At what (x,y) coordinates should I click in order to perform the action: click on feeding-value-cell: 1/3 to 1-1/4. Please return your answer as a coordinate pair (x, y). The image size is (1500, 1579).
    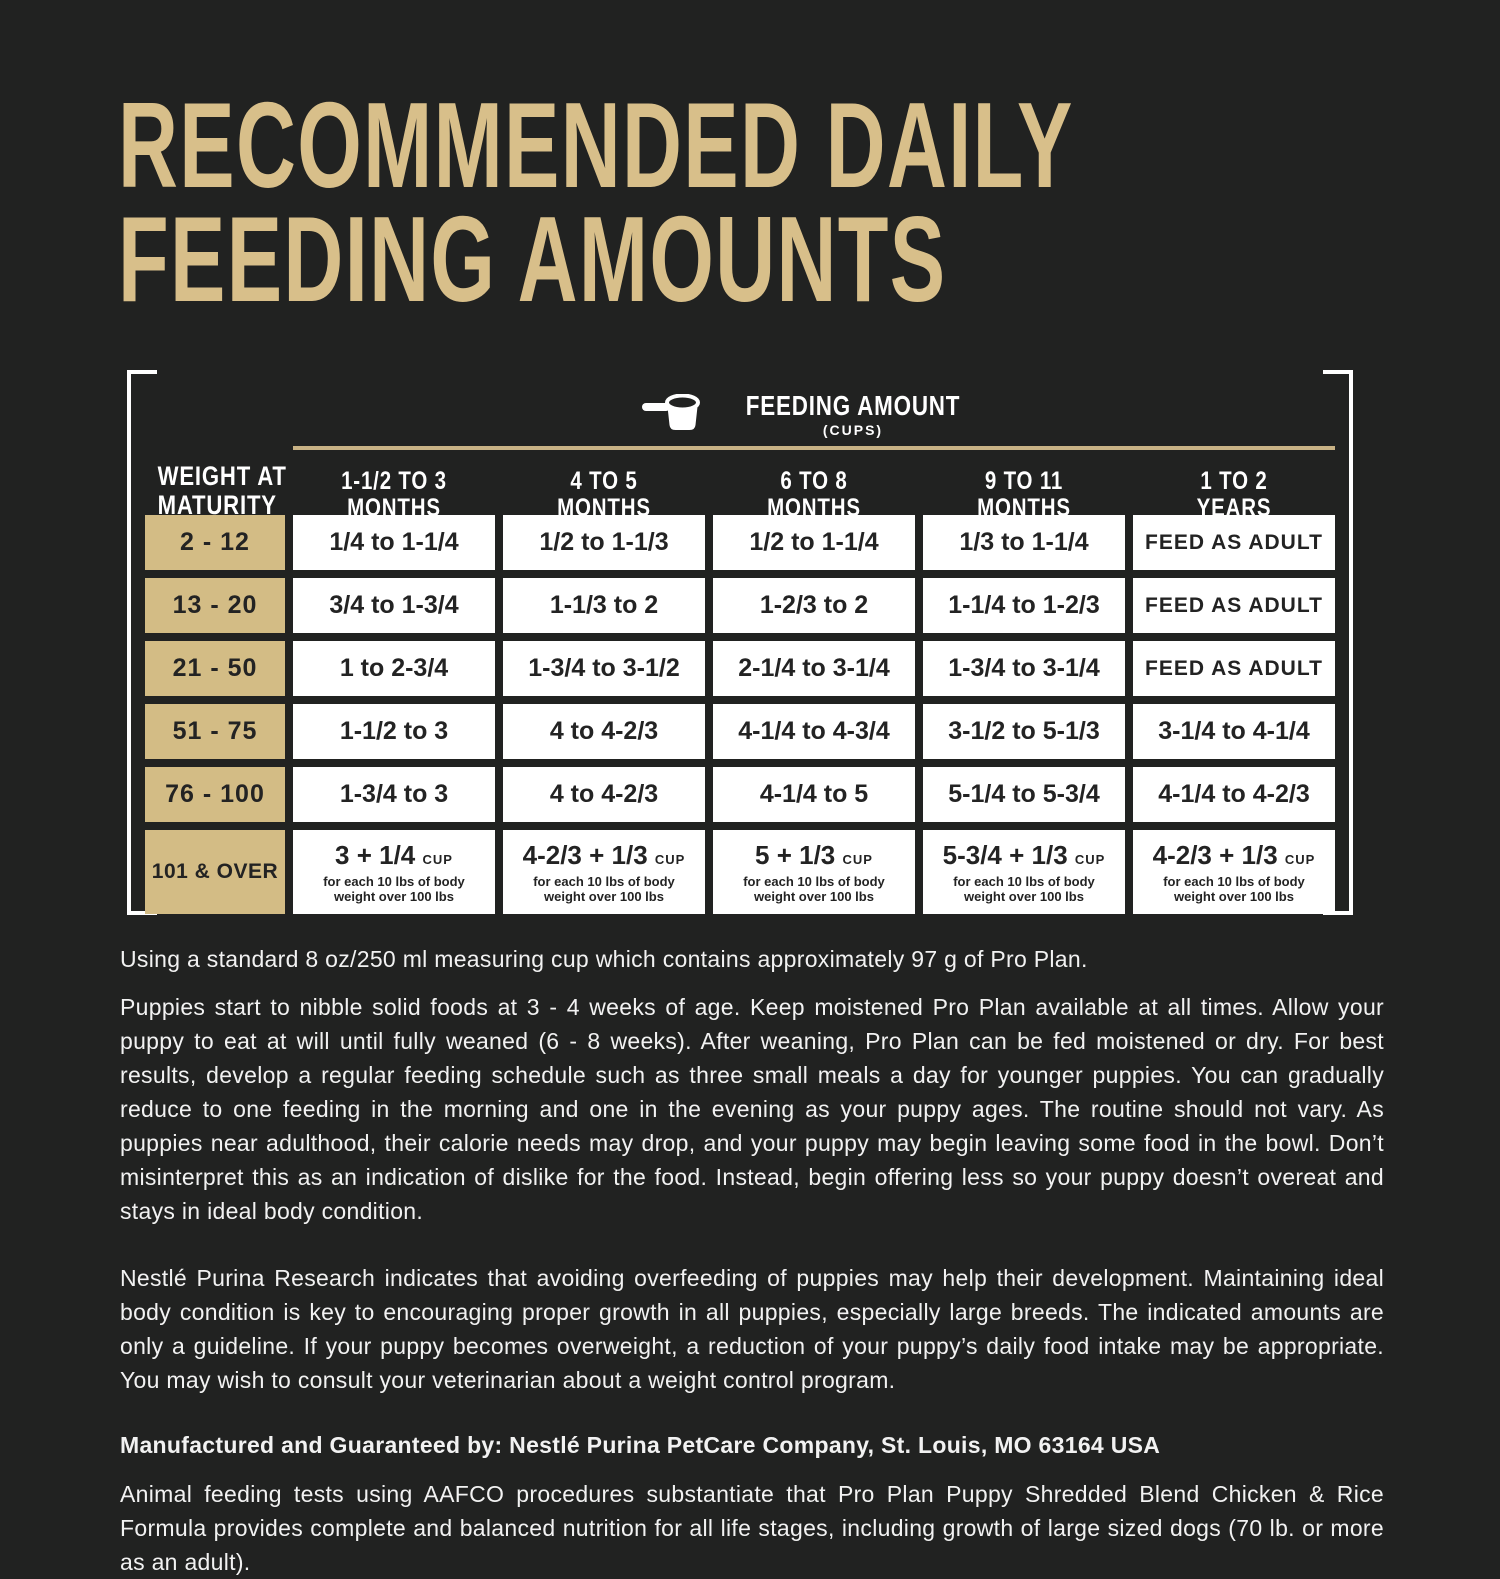
    Looking at the image, I should click on (1024, 542).